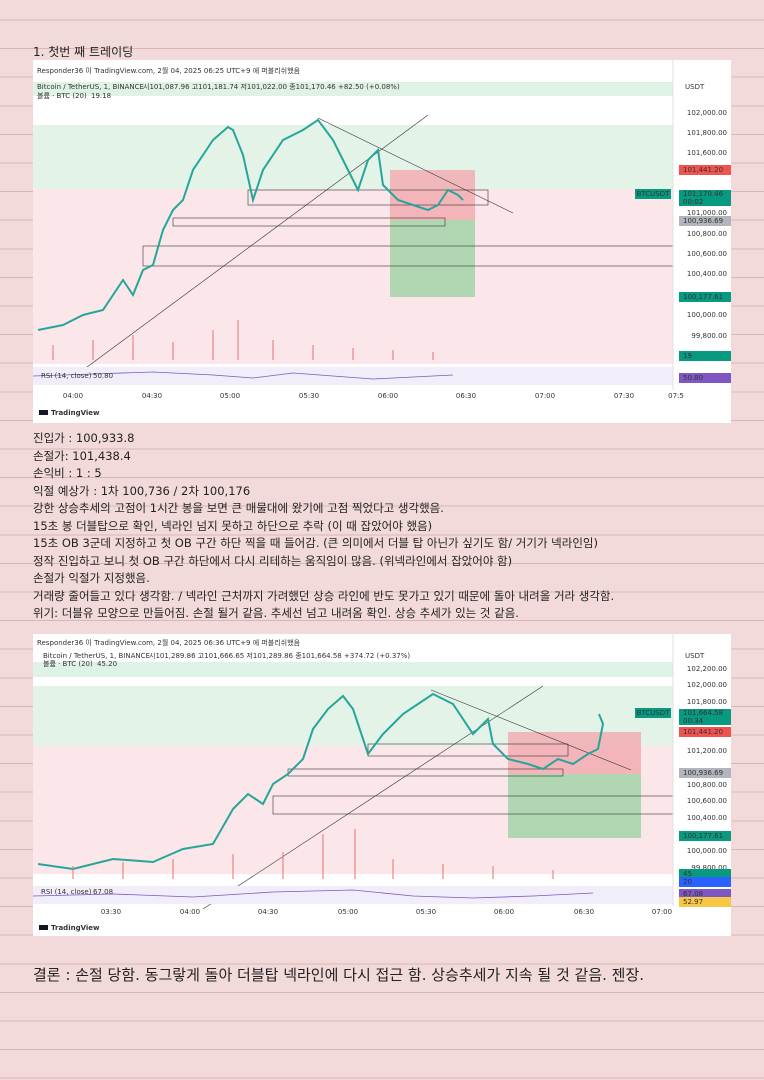  What do you see at coordinates (83, 52) in the screenshot?
I see `title: 1. 첫번 째 트레이딩` at bounding box center [83, 52].